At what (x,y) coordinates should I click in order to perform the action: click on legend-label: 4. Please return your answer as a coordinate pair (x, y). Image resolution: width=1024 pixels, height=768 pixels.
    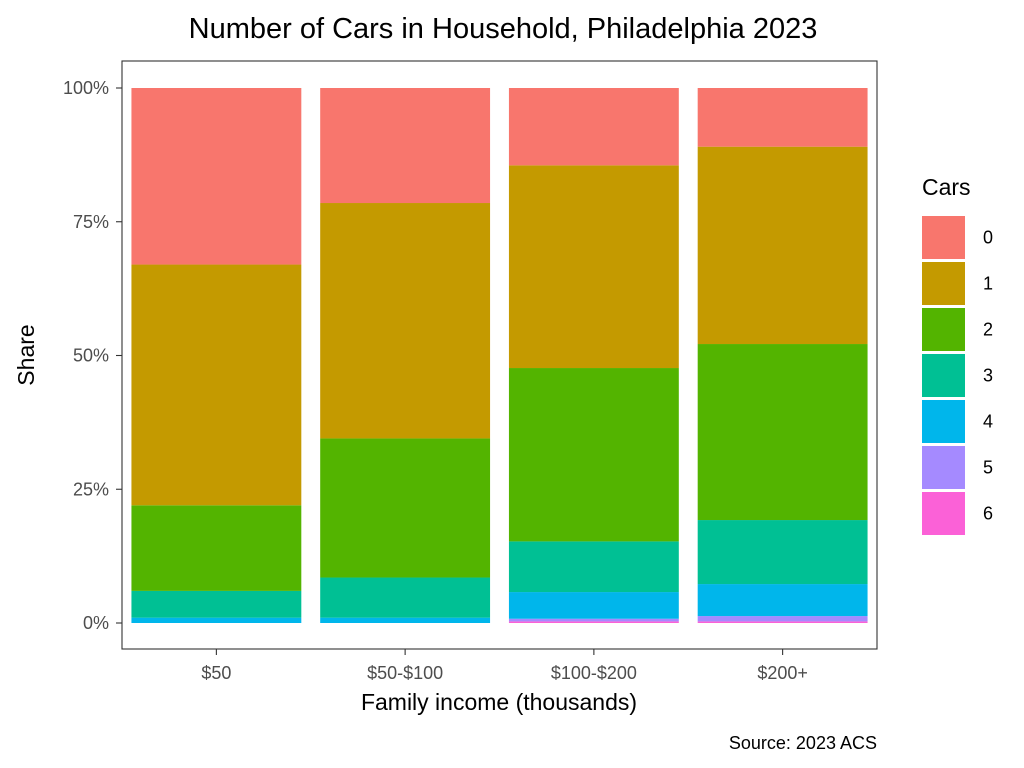
    Looking at the image, I should click on (988, 422).